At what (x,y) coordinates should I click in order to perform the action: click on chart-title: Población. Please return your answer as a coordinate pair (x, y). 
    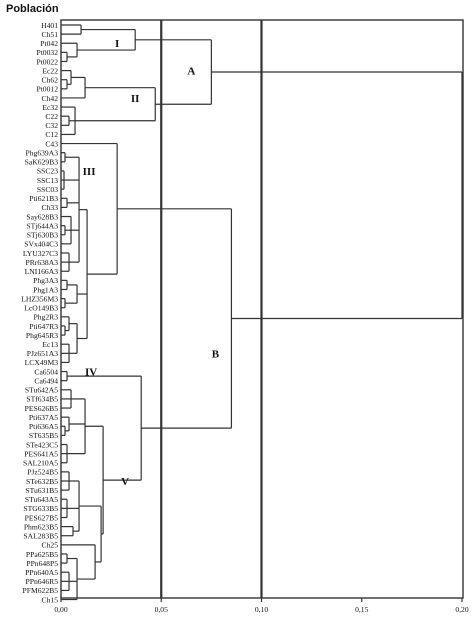
    Looking at the image, I should click on (32, 9).